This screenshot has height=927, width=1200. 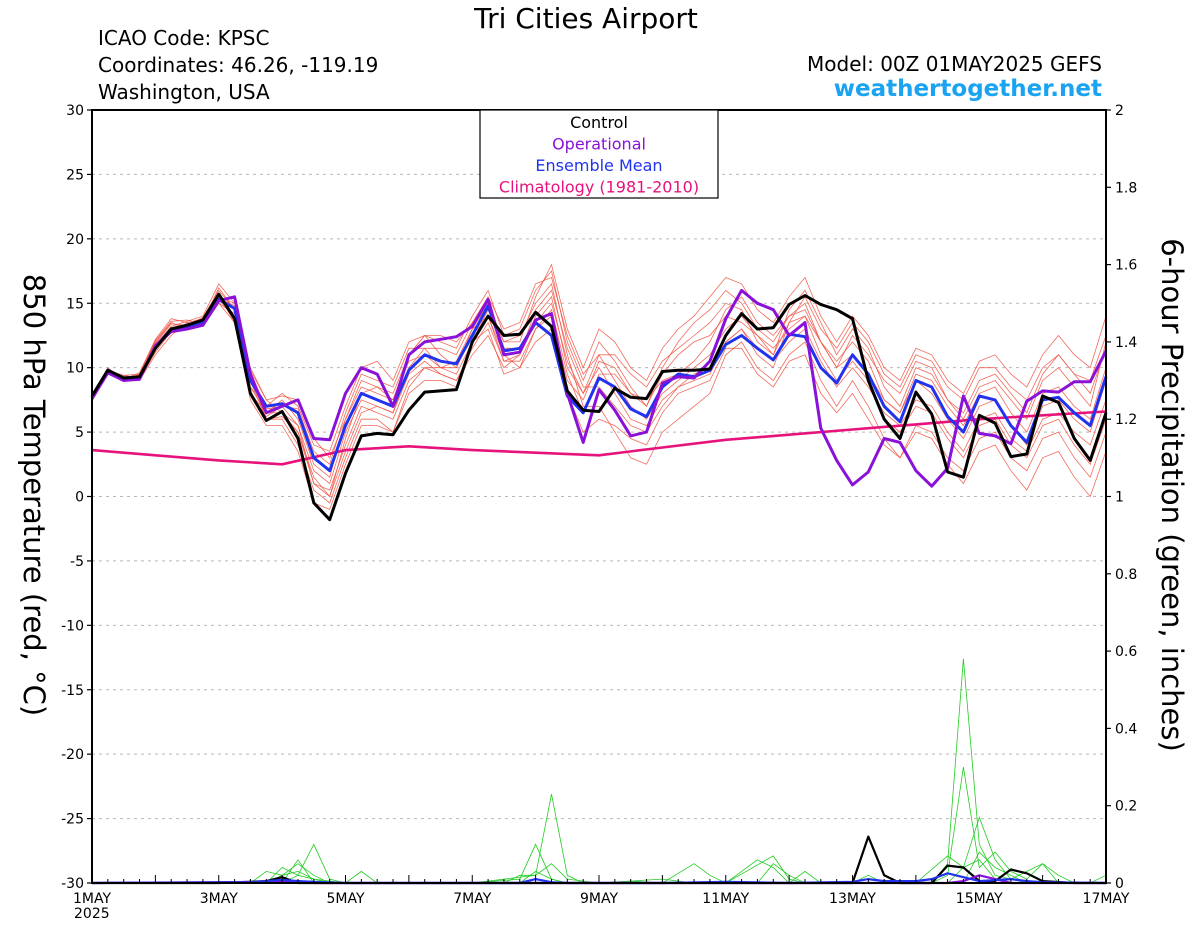 I want to click on y-tick-label: 15, so click(x=75, y=304).